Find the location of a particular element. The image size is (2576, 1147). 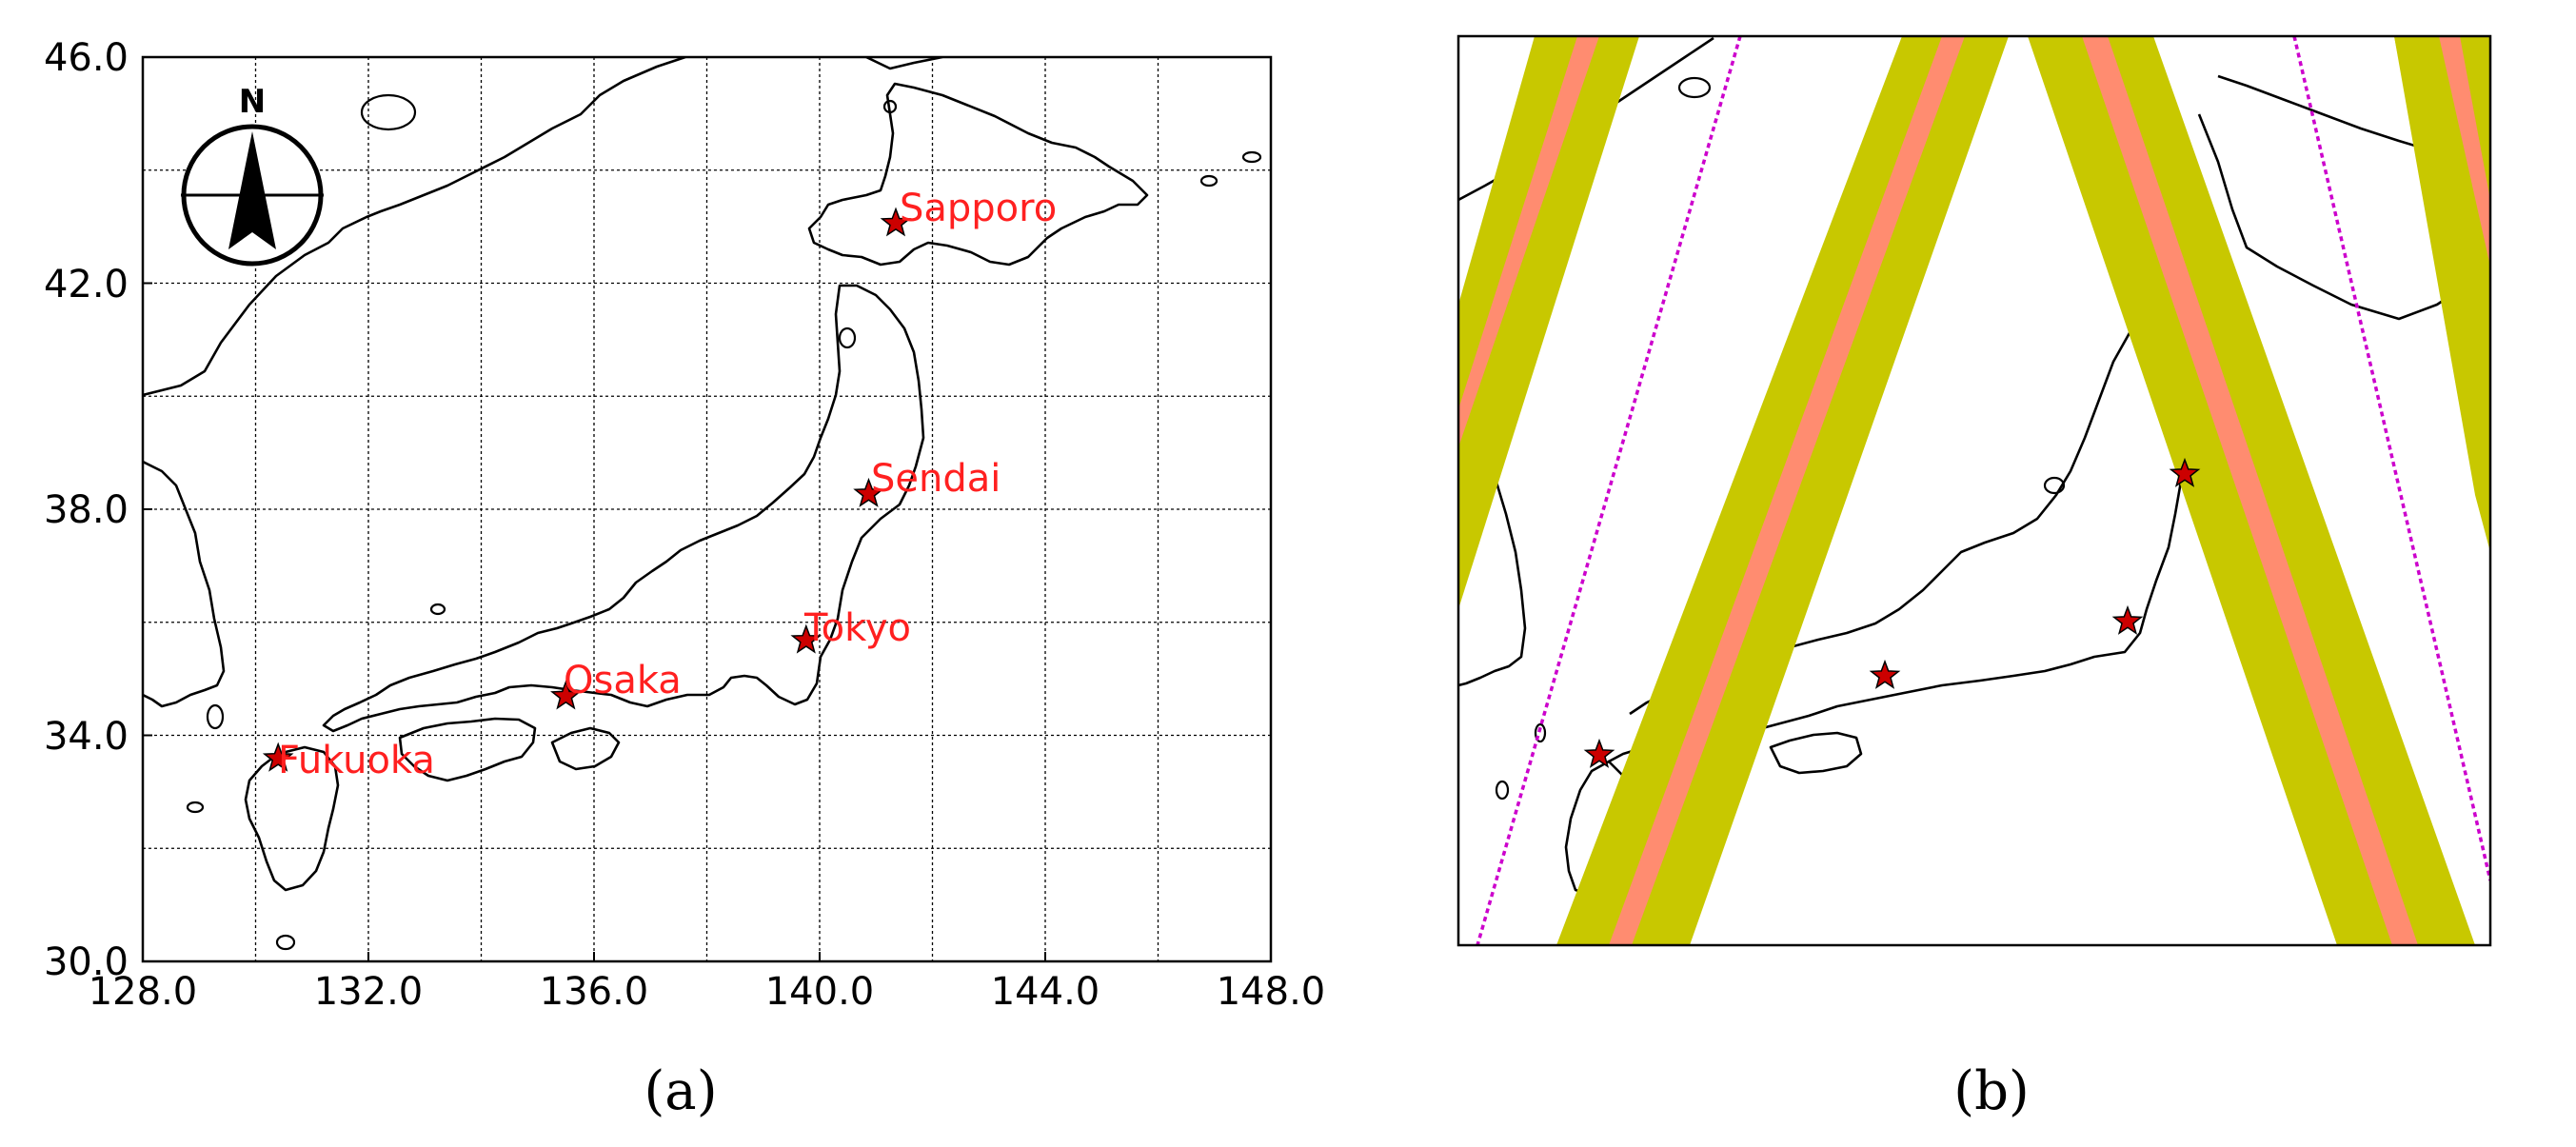

x-tick-label: 140.0 is located at coordinates (820, 992).